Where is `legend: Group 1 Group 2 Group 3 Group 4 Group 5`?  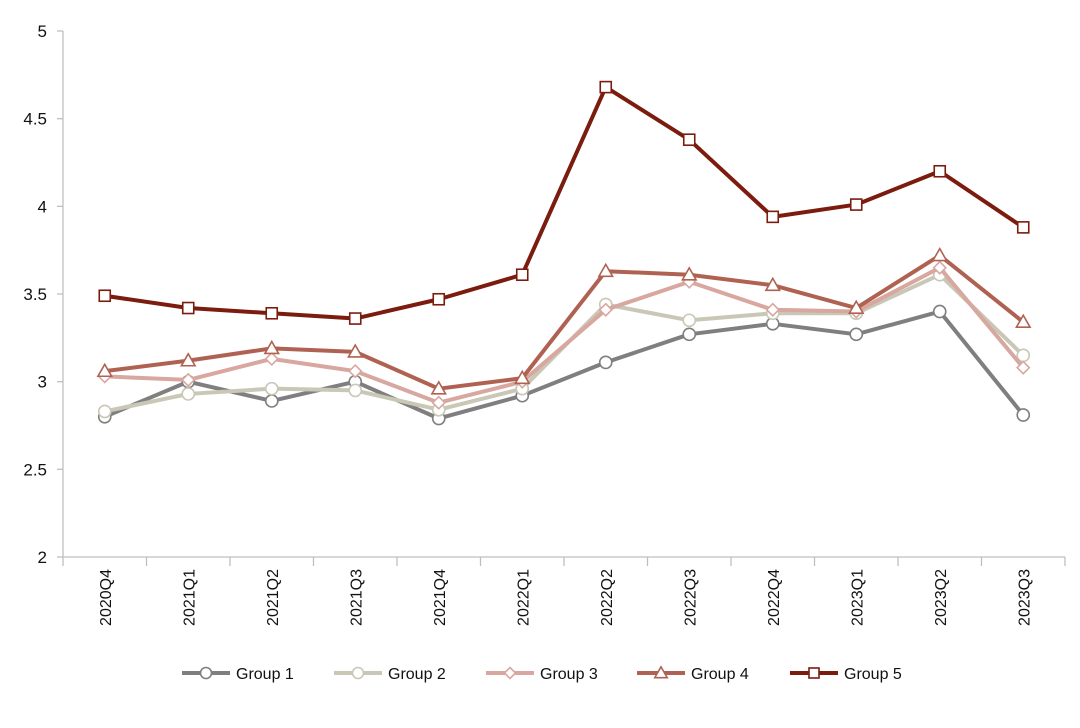
legend: Group 1 Group 2 Group 3 Group 4 Group 5 is located at coordinates (542, 674).